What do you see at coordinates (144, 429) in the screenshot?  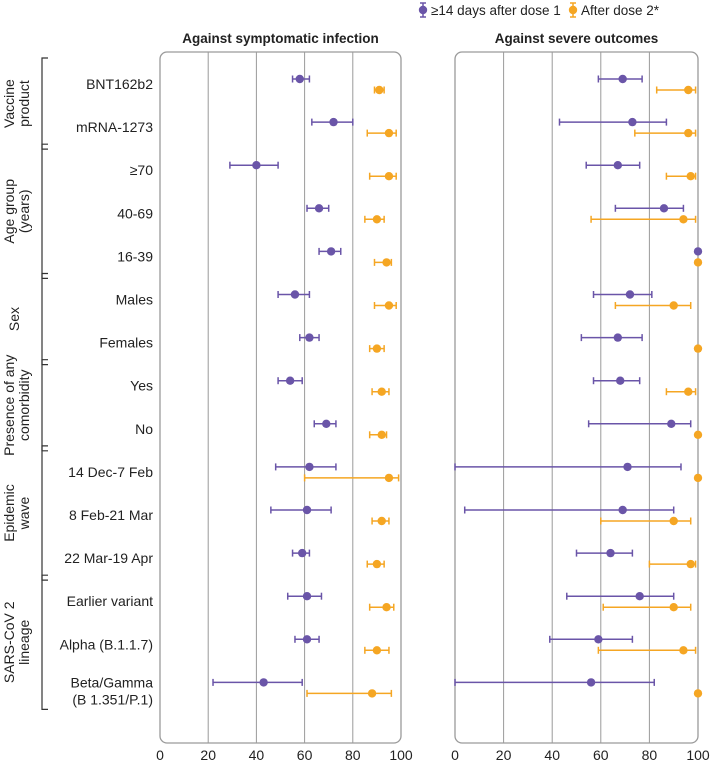 I see `row-label: No` at bounding box center [144, 429].